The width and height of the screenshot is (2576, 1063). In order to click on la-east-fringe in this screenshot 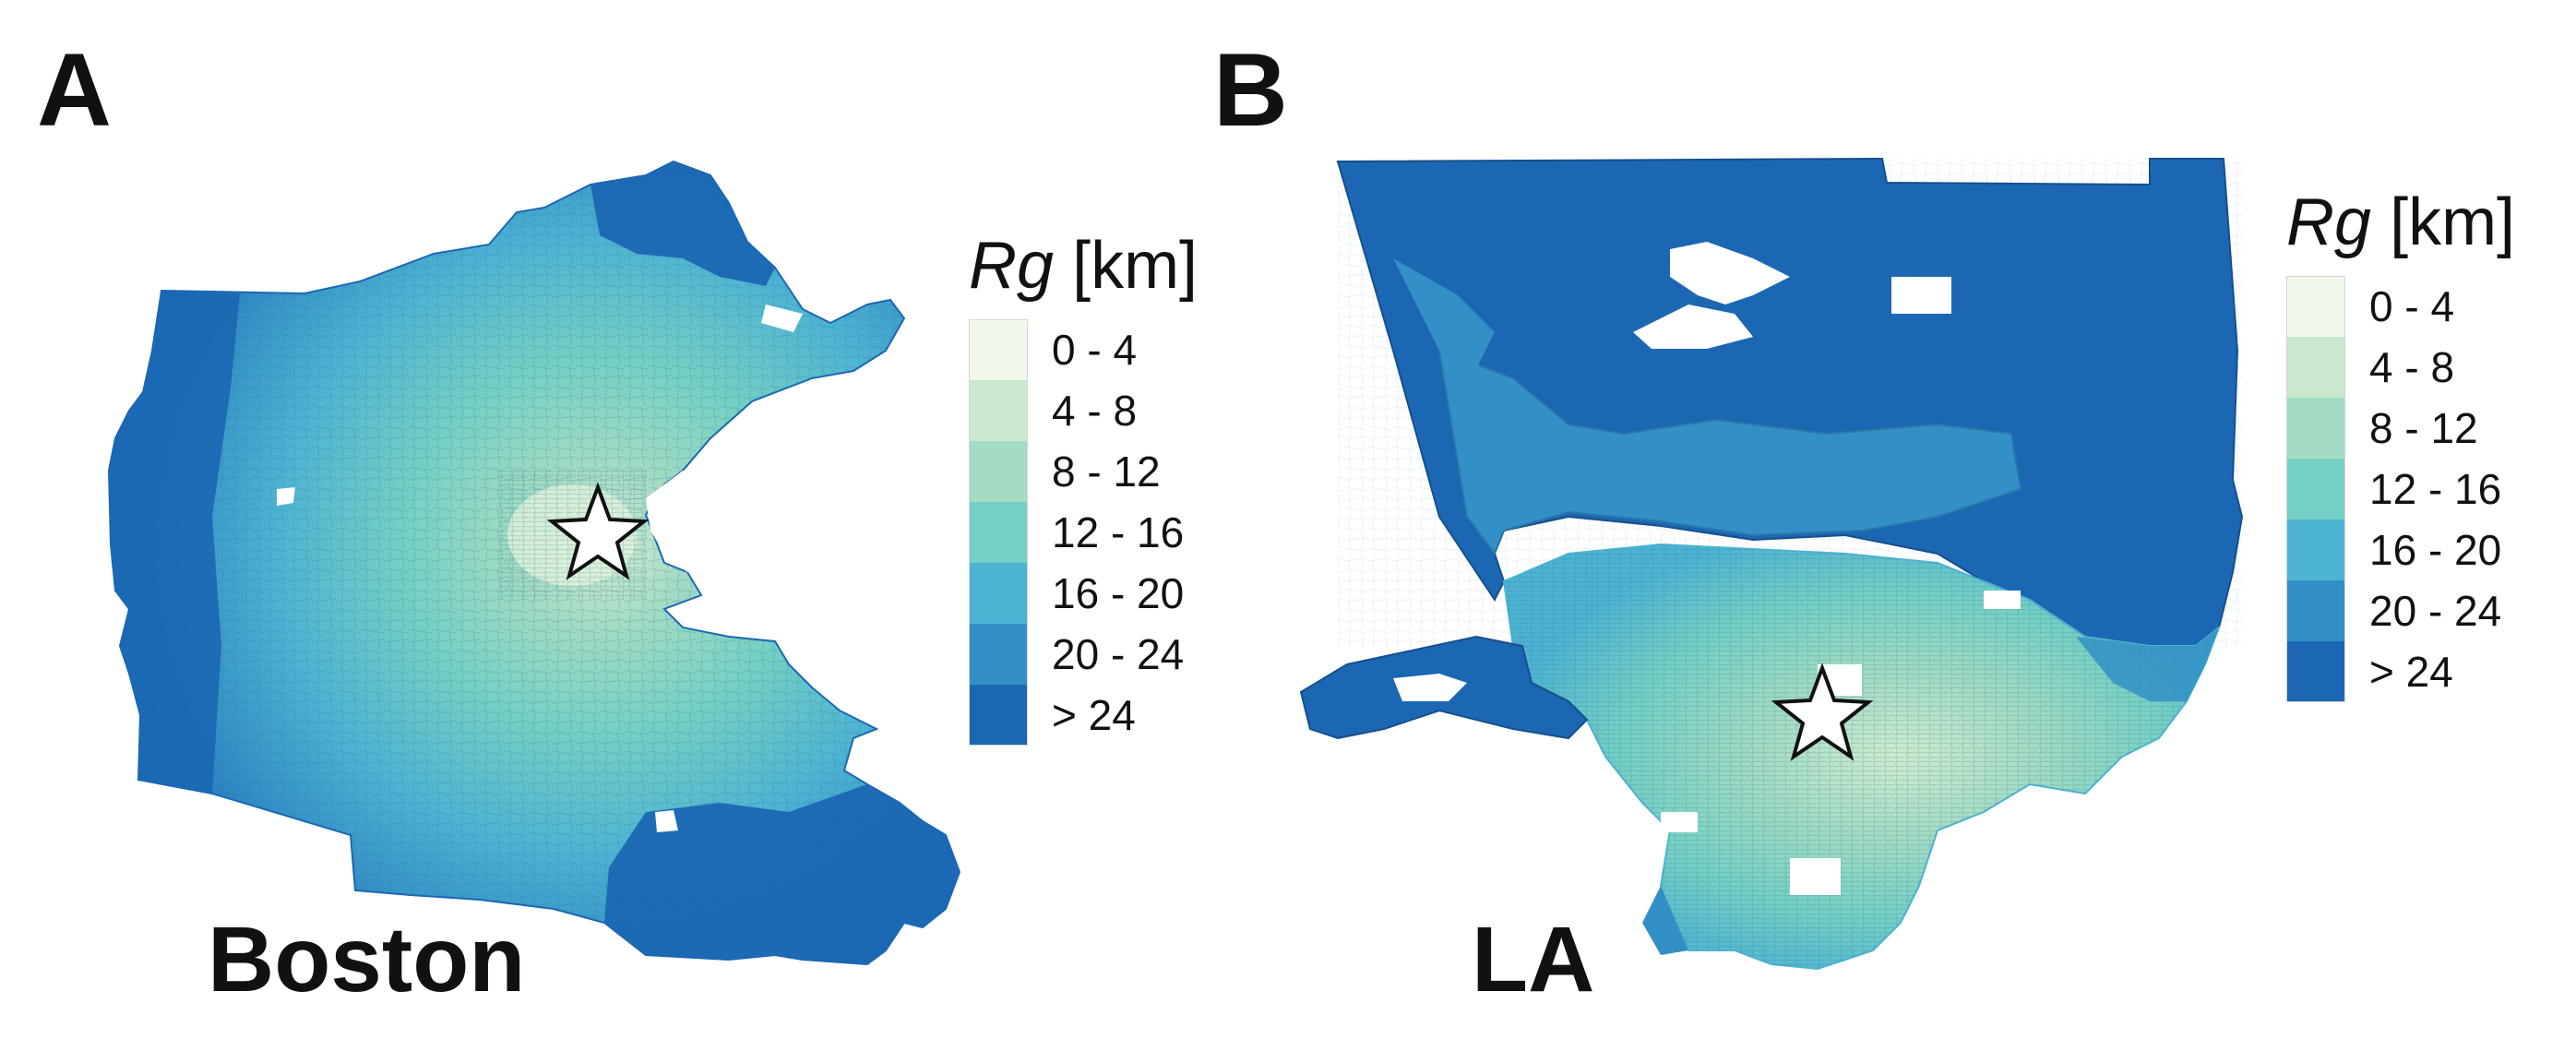, I will do `click(2147, 664)`.